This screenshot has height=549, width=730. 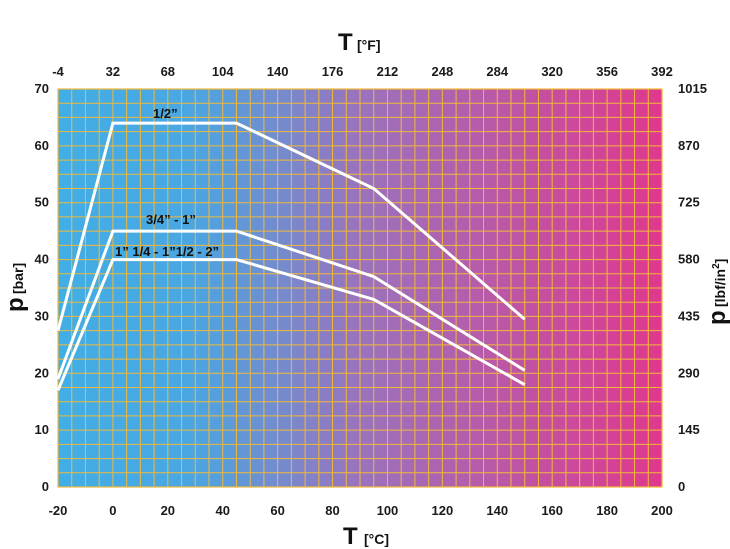 I want to click on y-right-tick-label: 580, so click(x=689, y=259).